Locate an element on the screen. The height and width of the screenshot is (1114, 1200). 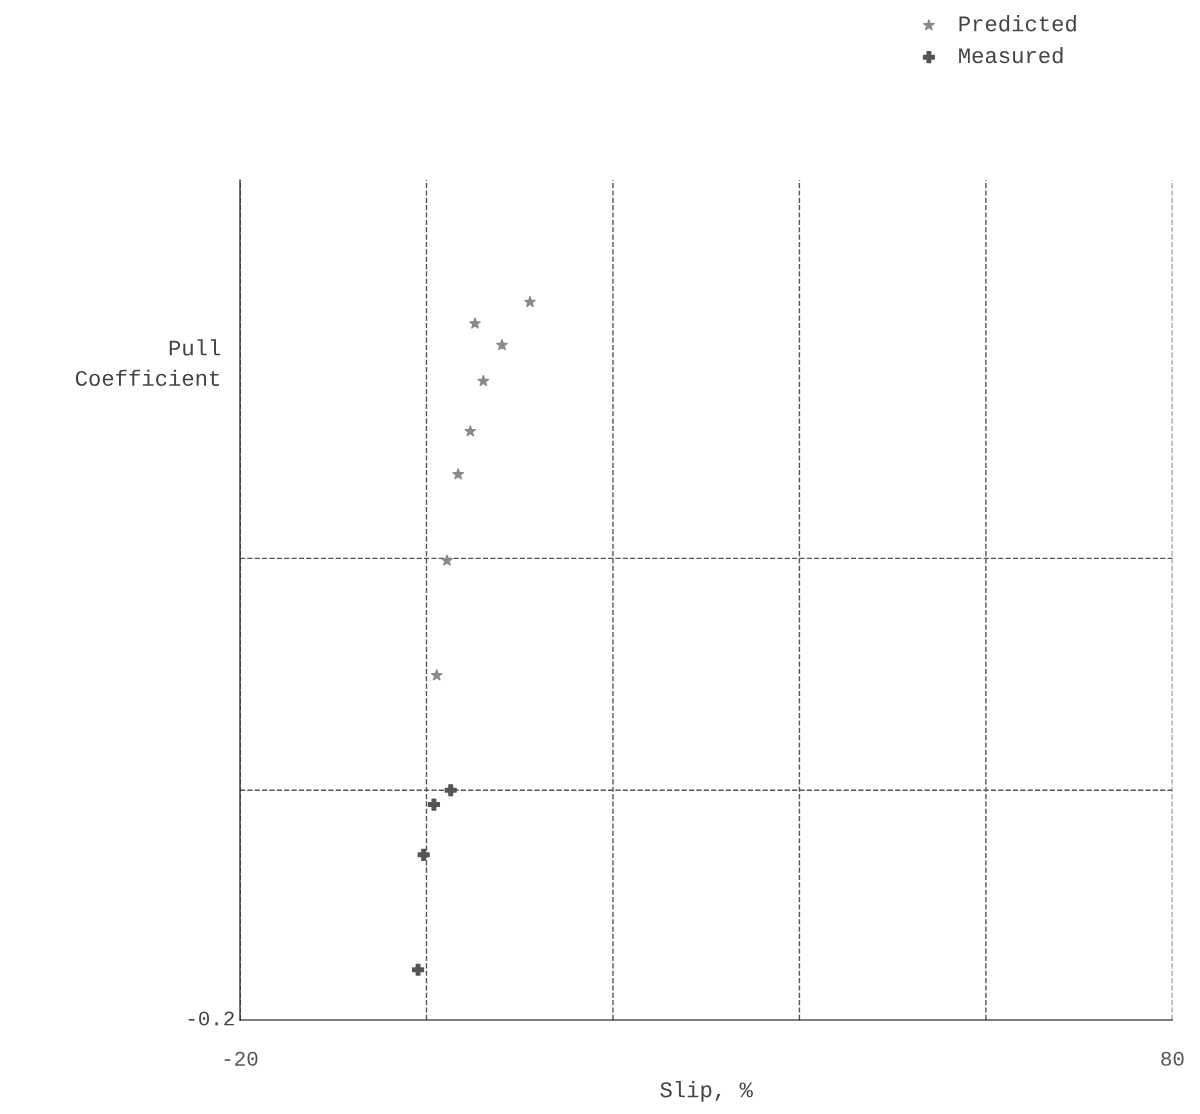
legend-label: Measured is located at coordinates (1011, 55).